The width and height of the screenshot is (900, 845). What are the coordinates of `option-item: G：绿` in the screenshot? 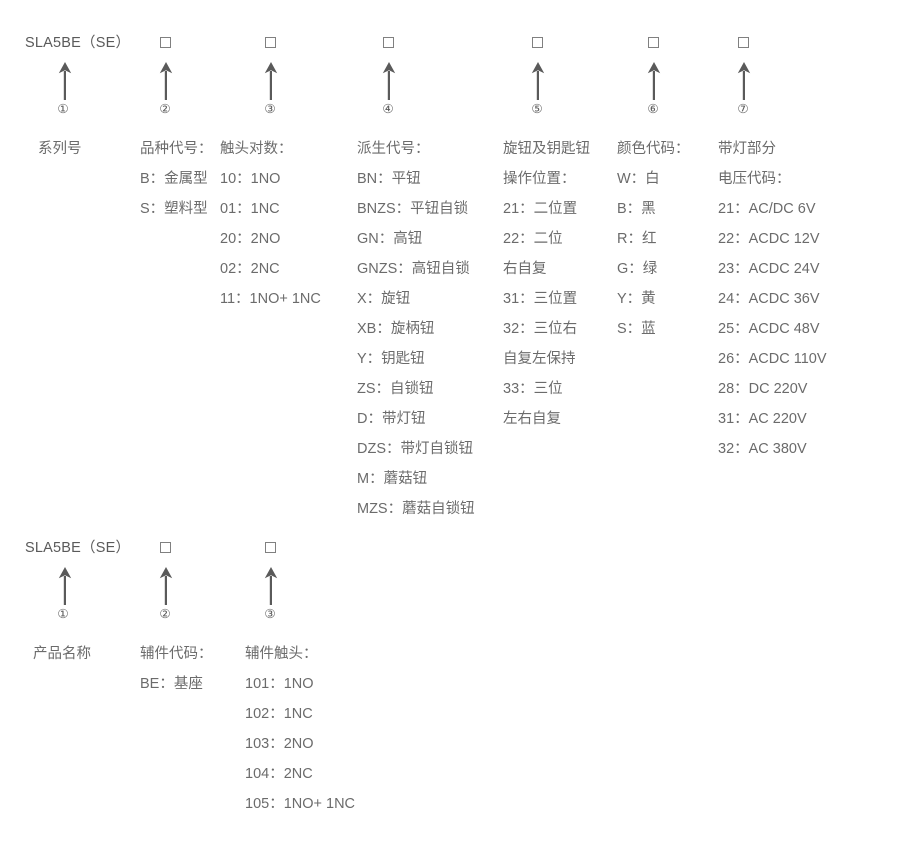 It's located at (637, 269).